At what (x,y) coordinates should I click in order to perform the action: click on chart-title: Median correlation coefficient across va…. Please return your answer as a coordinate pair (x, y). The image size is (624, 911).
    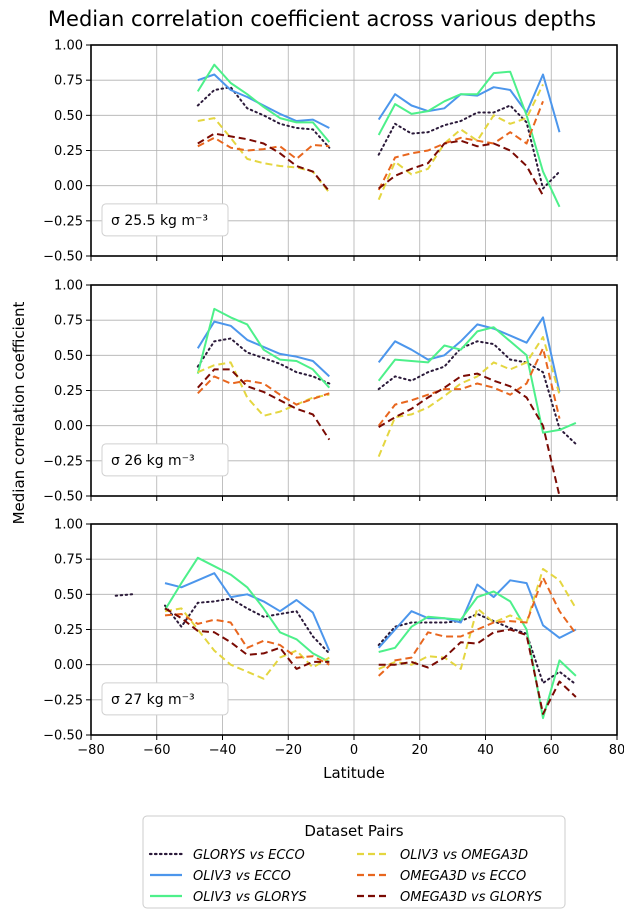
    Looking at the image, I should click on (322, 19).